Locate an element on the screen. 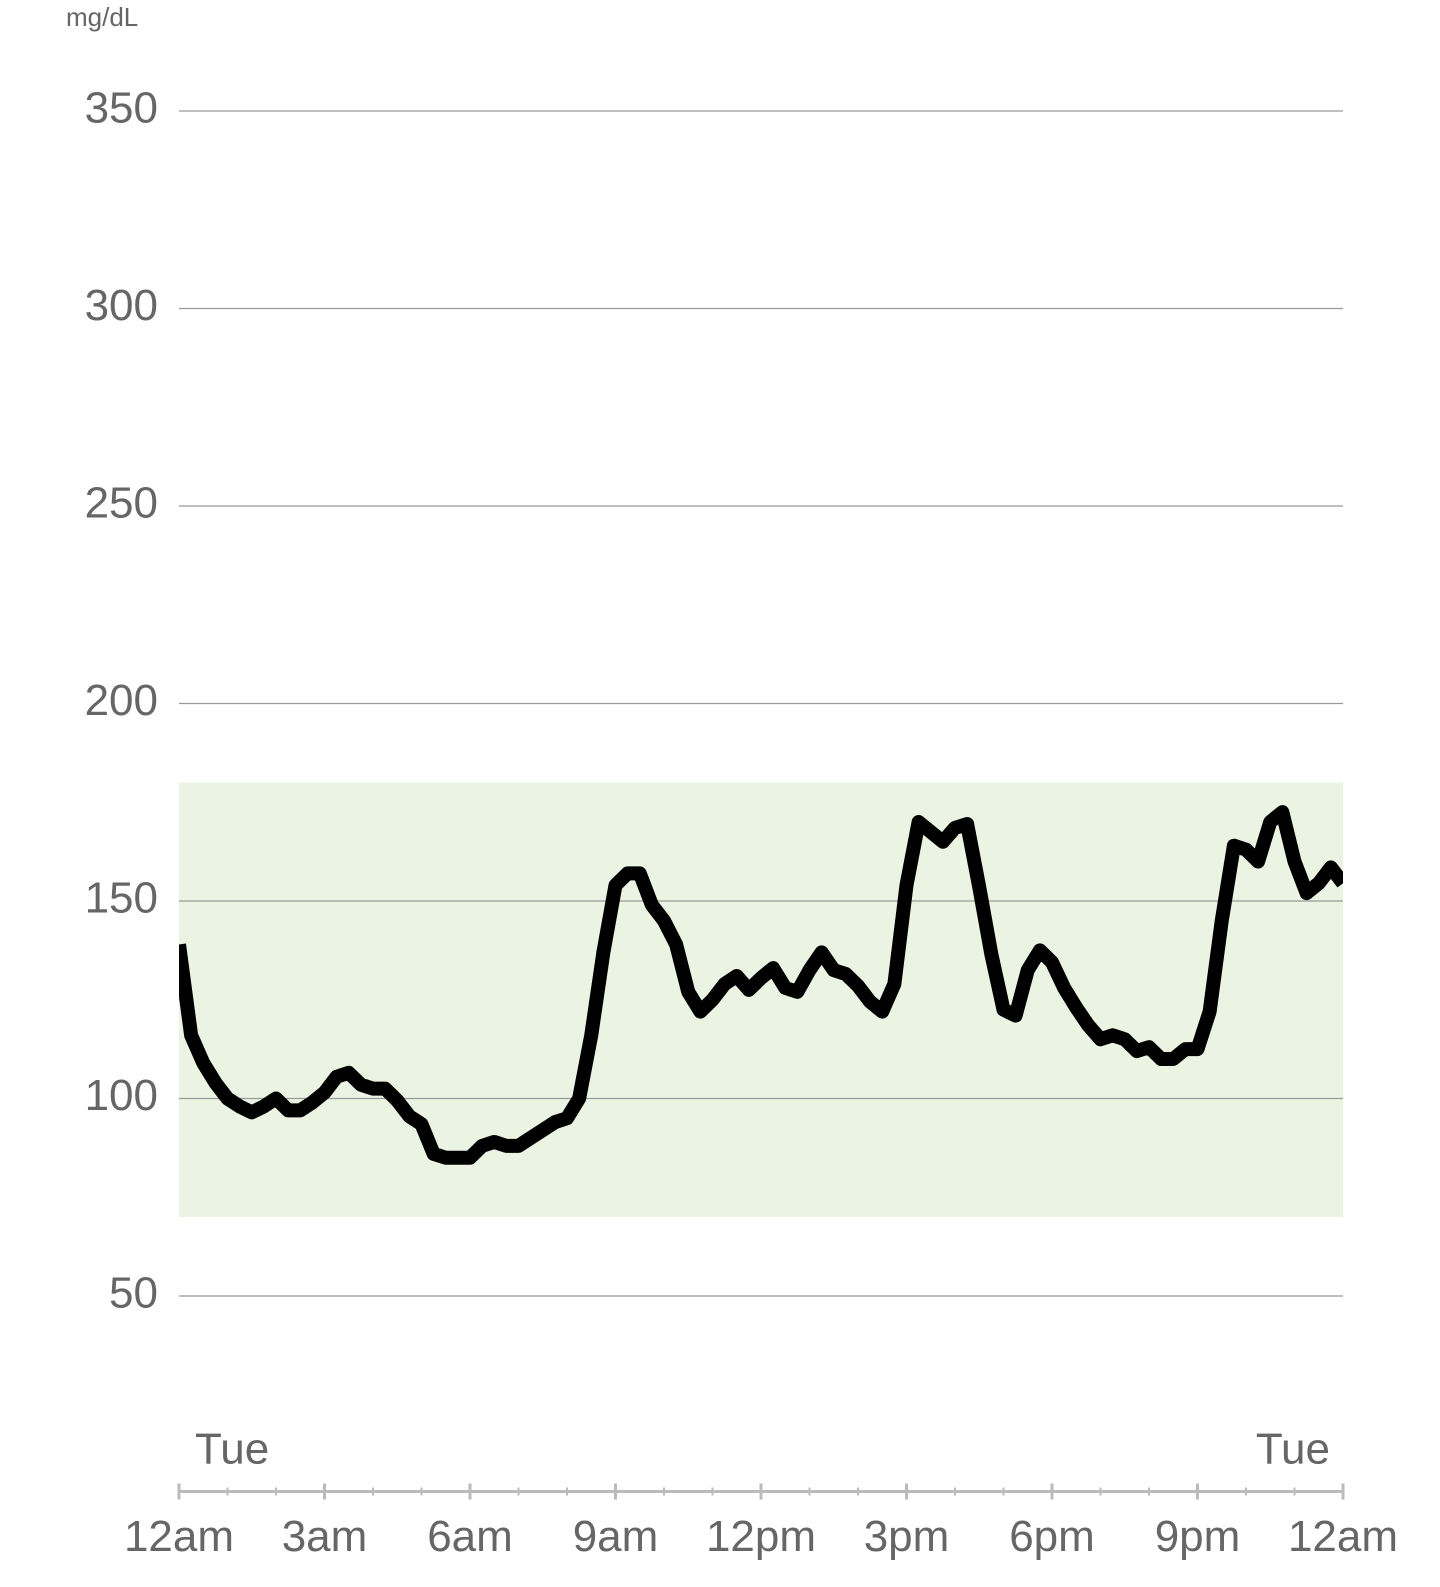 The image size is (1440, 1587). y-tick-label: 200 is located at coordinates (121, 700).